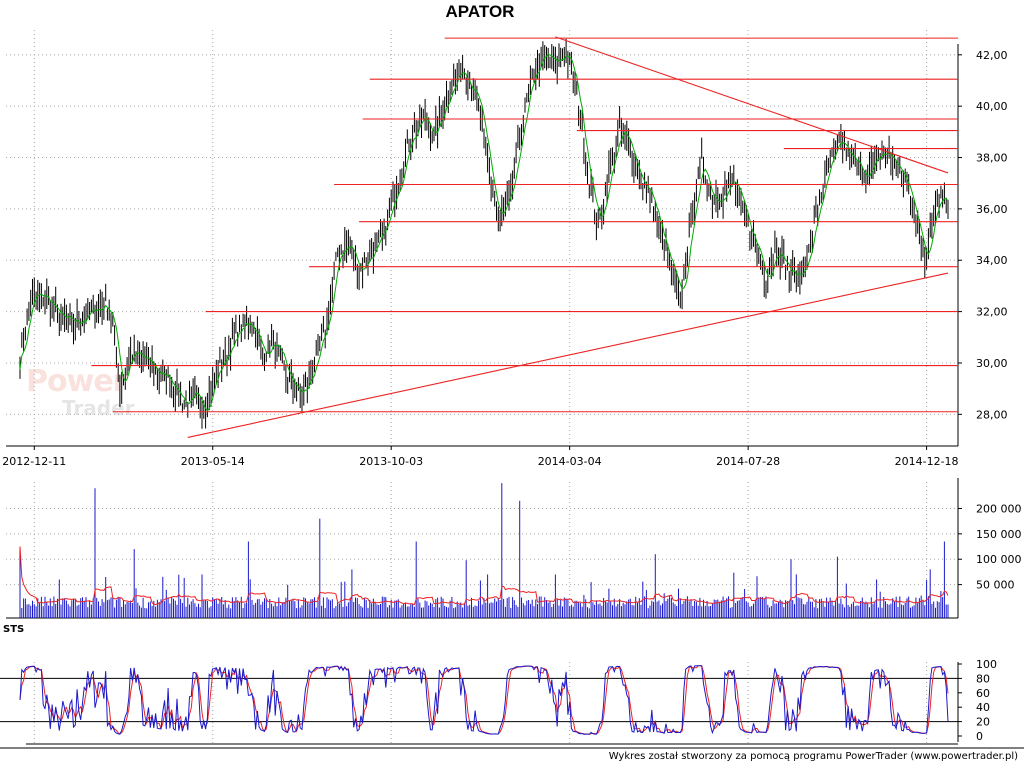 Image resolution: width=1024 pixels, height=768 pixels. Describe the element at coordinates (391, 461) in the screenshot. I see `x-tick-label: 2013-10-03` at that location.